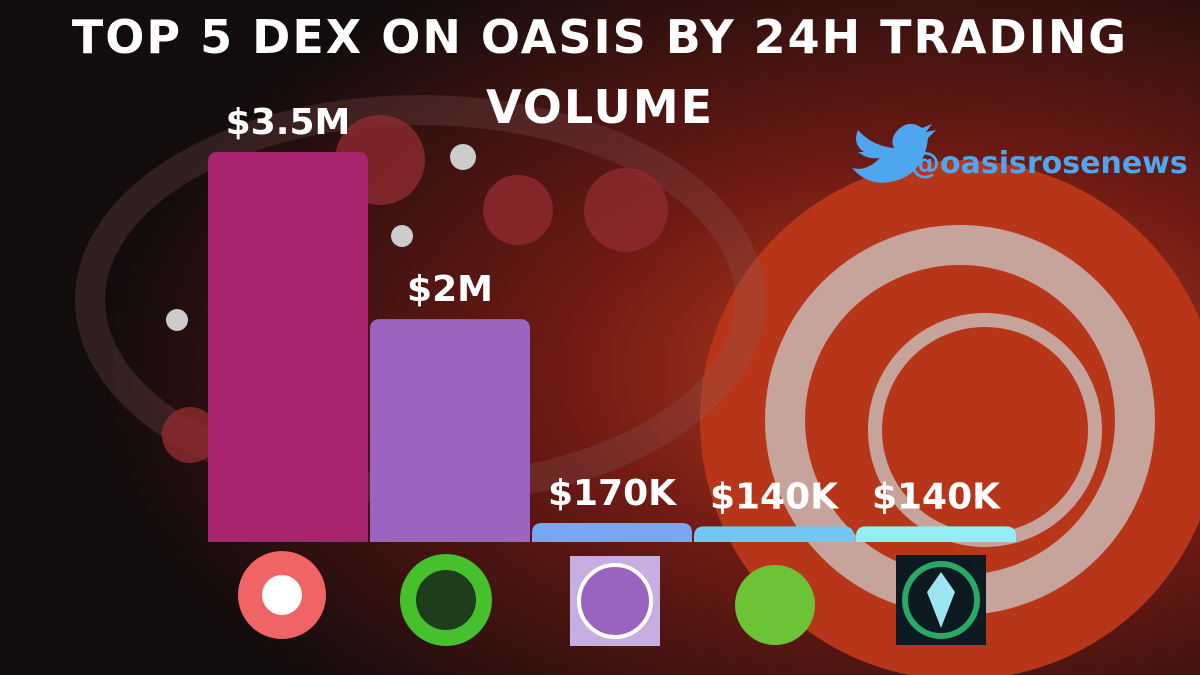 Image resolution: width=1200 pixels, height=675 pixels. Describe the element at coordinates (1049, 163) in the screenshot. I see `handle: @oasisrosenews` at that location.